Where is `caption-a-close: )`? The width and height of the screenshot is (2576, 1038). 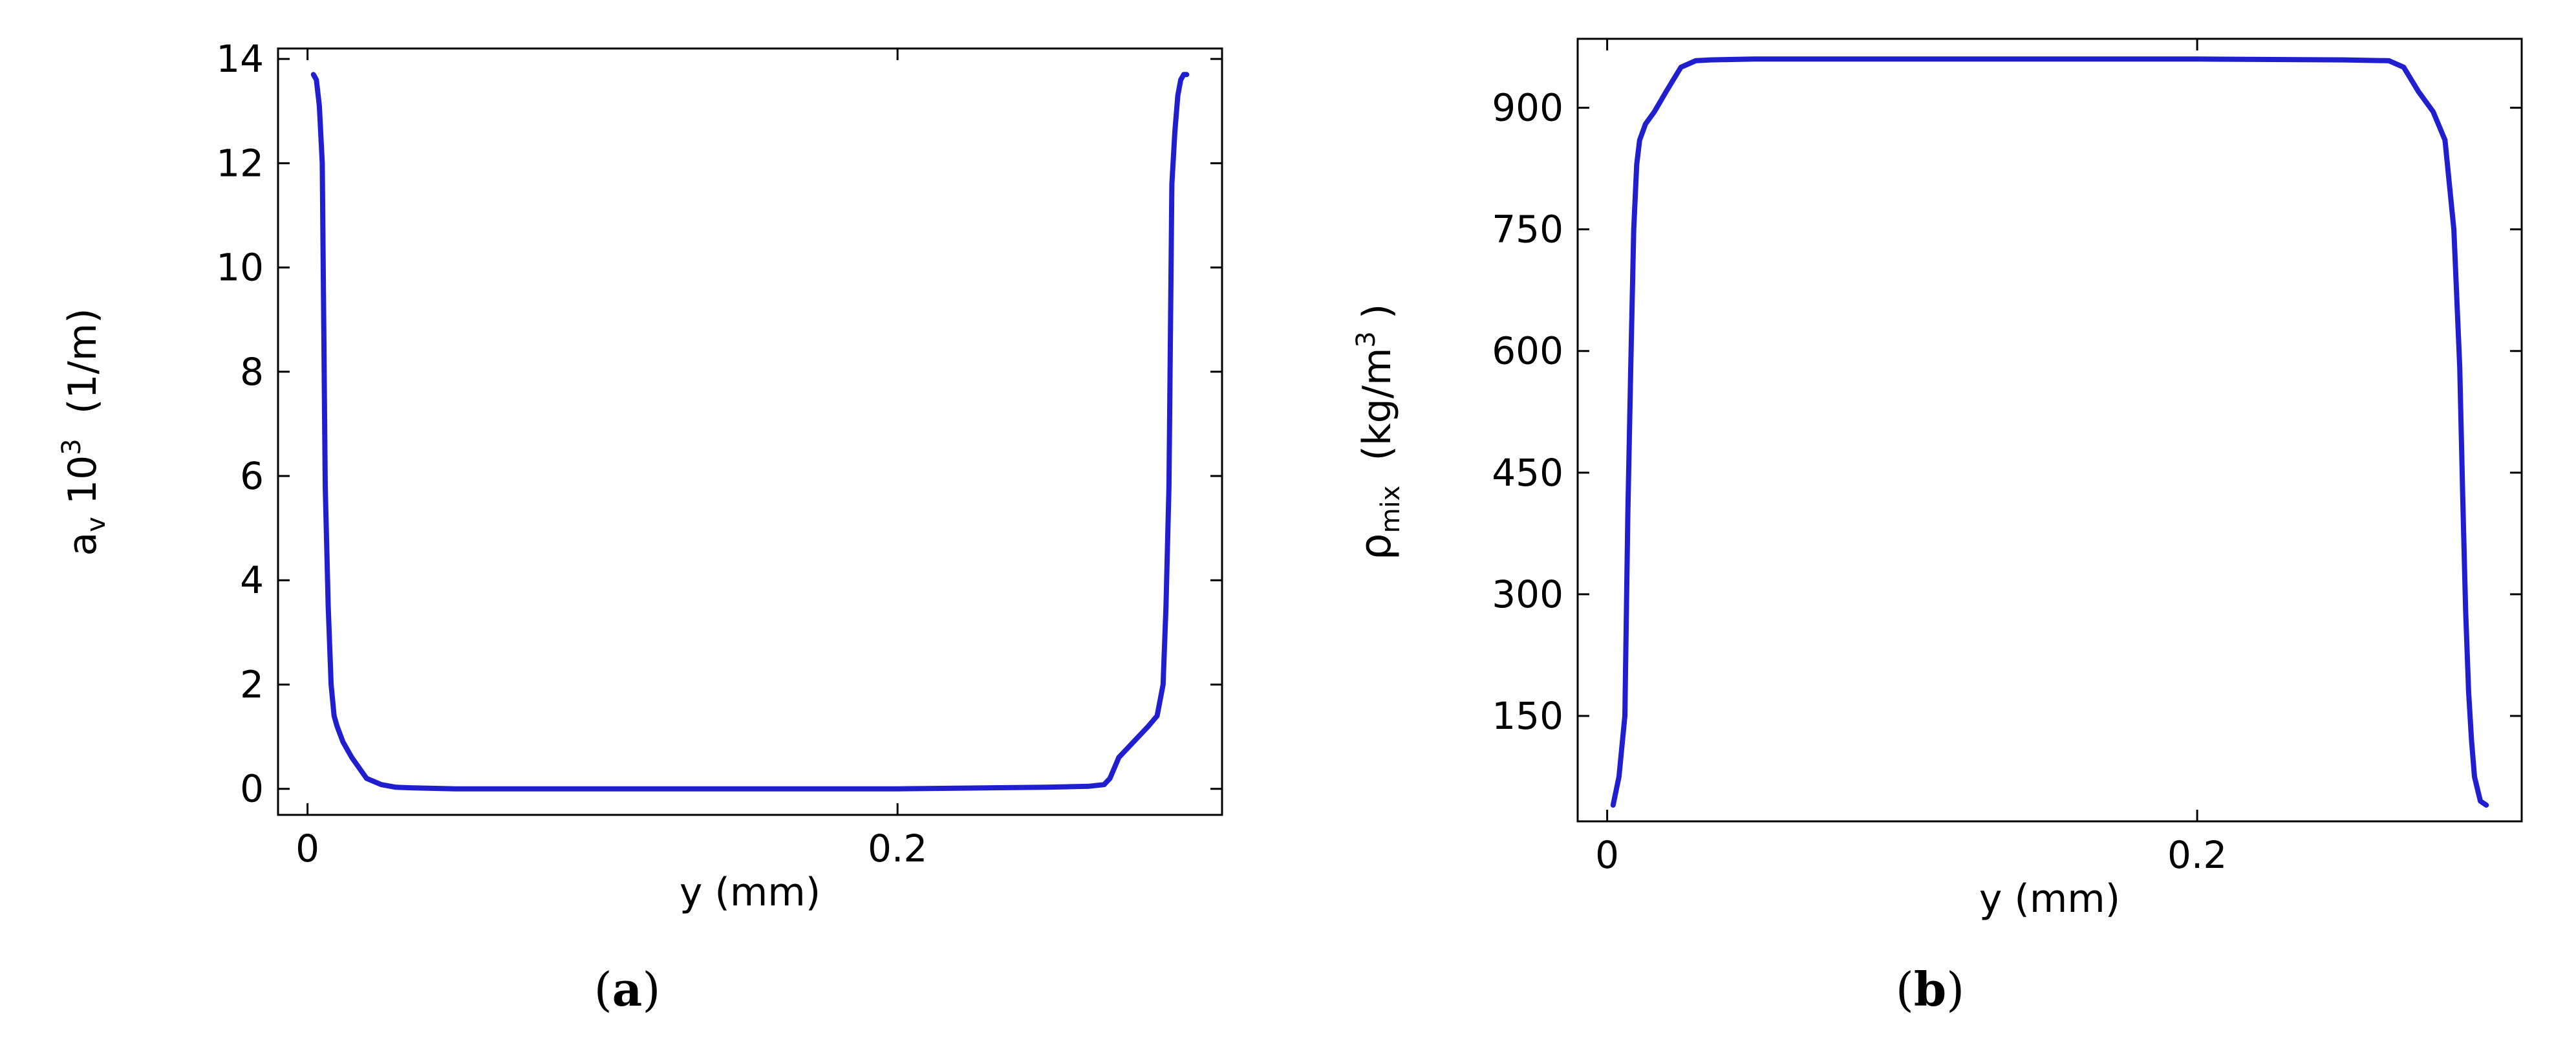 caption-a-close: ) is located at coordinates (651, 989).